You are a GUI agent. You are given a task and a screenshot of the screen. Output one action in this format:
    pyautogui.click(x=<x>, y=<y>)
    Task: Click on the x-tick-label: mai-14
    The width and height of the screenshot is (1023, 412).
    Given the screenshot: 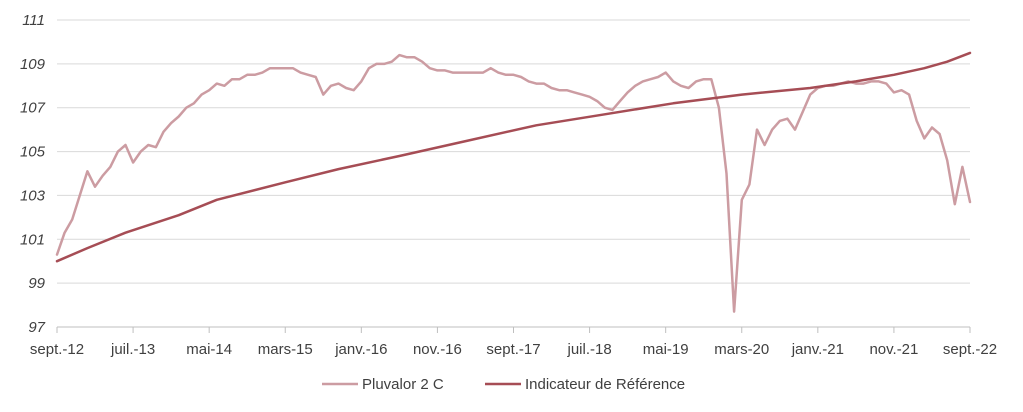 What is the action you would take?
    pyautogui.click(x=209, y=349)
    